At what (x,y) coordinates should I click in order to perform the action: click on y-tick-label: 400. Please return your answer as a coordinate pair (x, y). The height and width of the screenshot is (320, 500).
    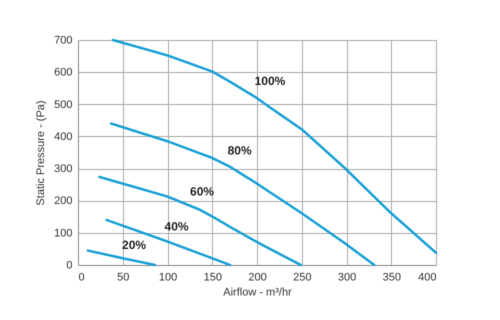
    Looking at the image, I should click on (63, 136).